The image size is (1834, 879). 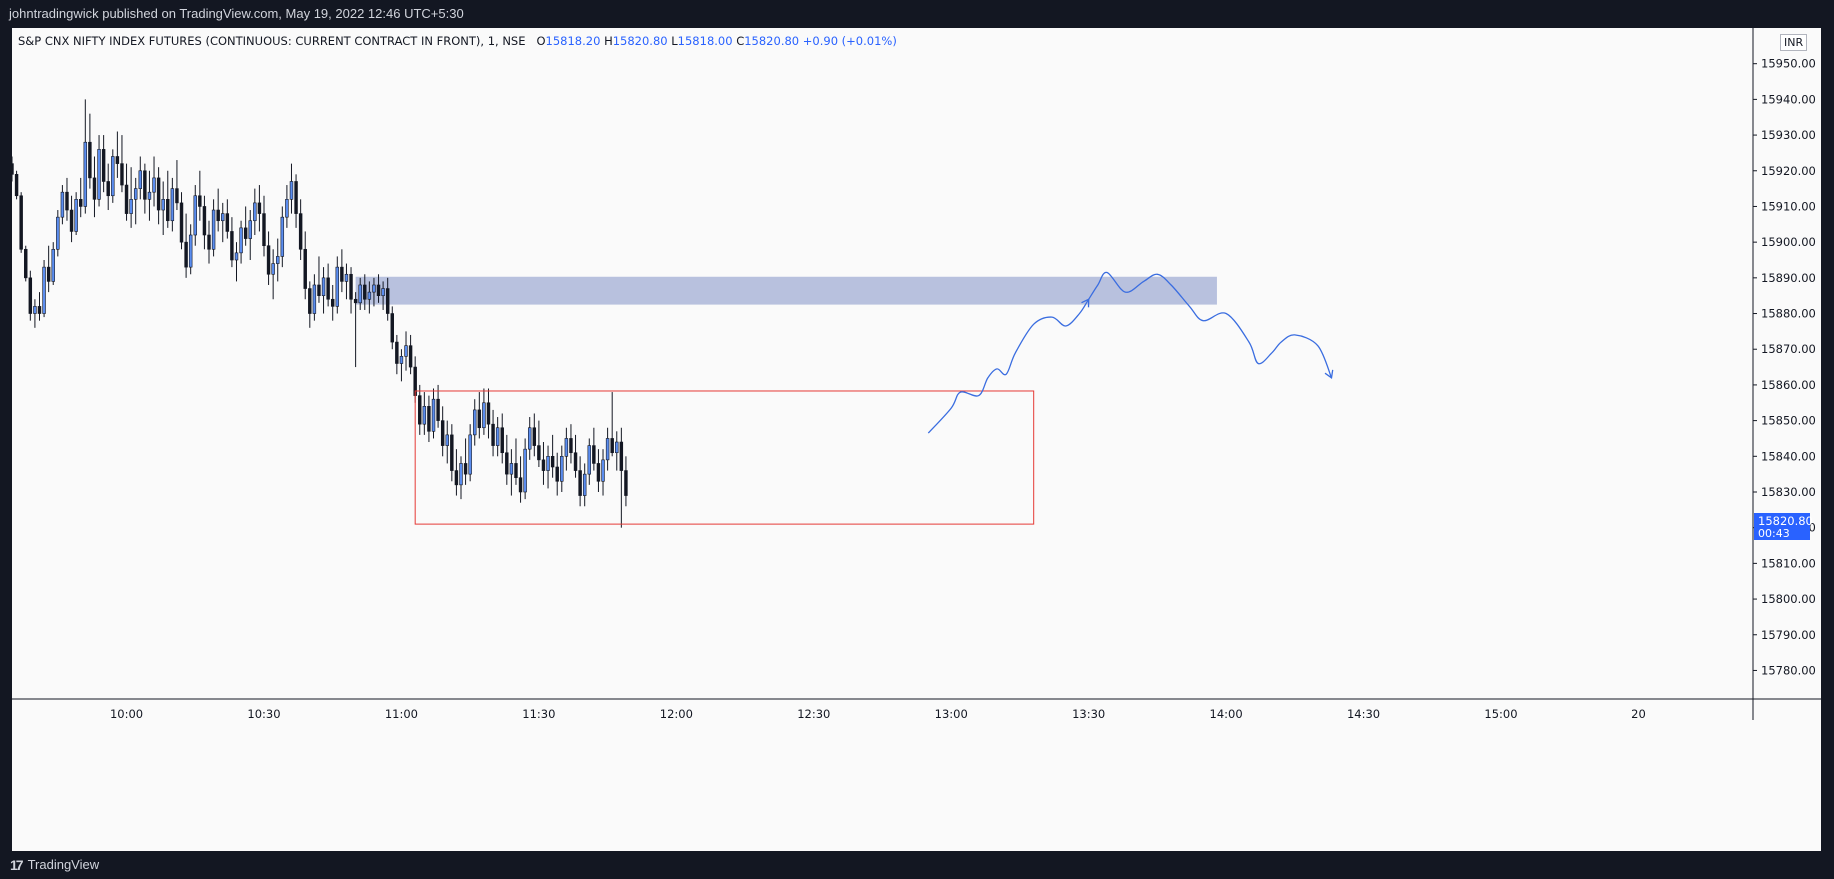 I want to click on currency-label: INR, so click(x=1794, y=42).